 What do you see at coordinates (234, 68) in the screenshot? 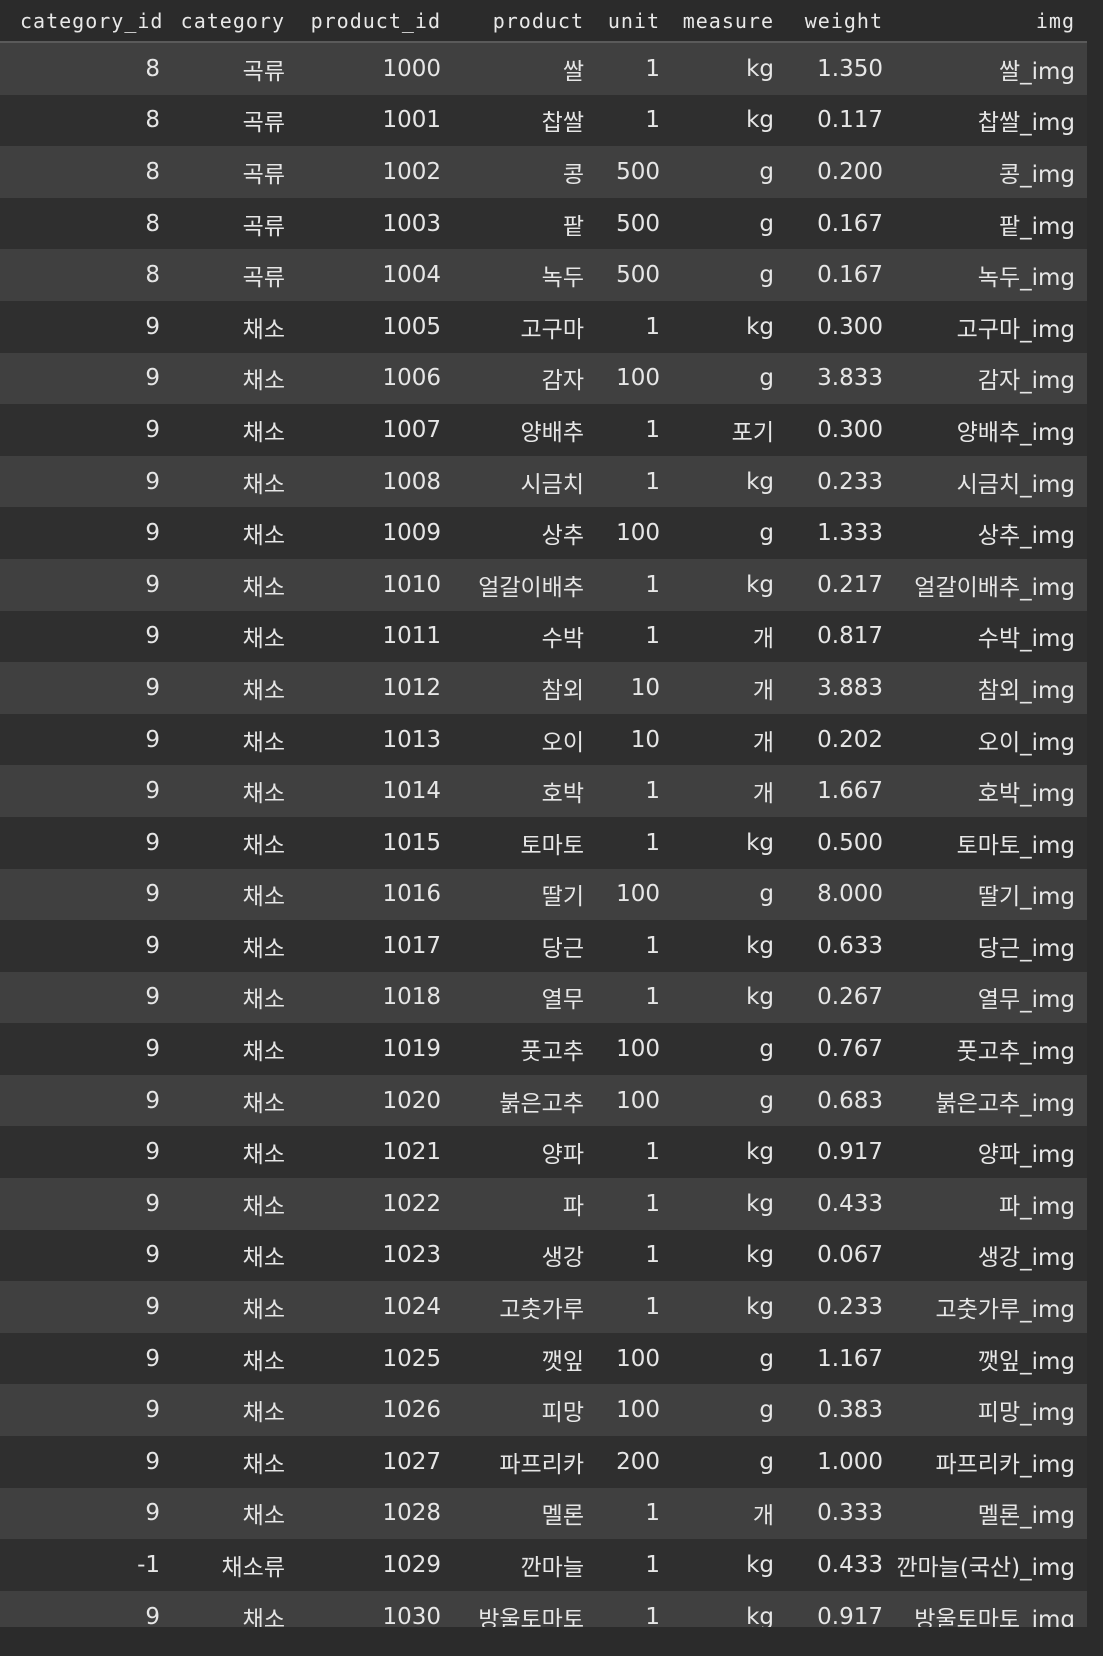
I see `cell-category: 곡류` at bounding box center [234, 68].